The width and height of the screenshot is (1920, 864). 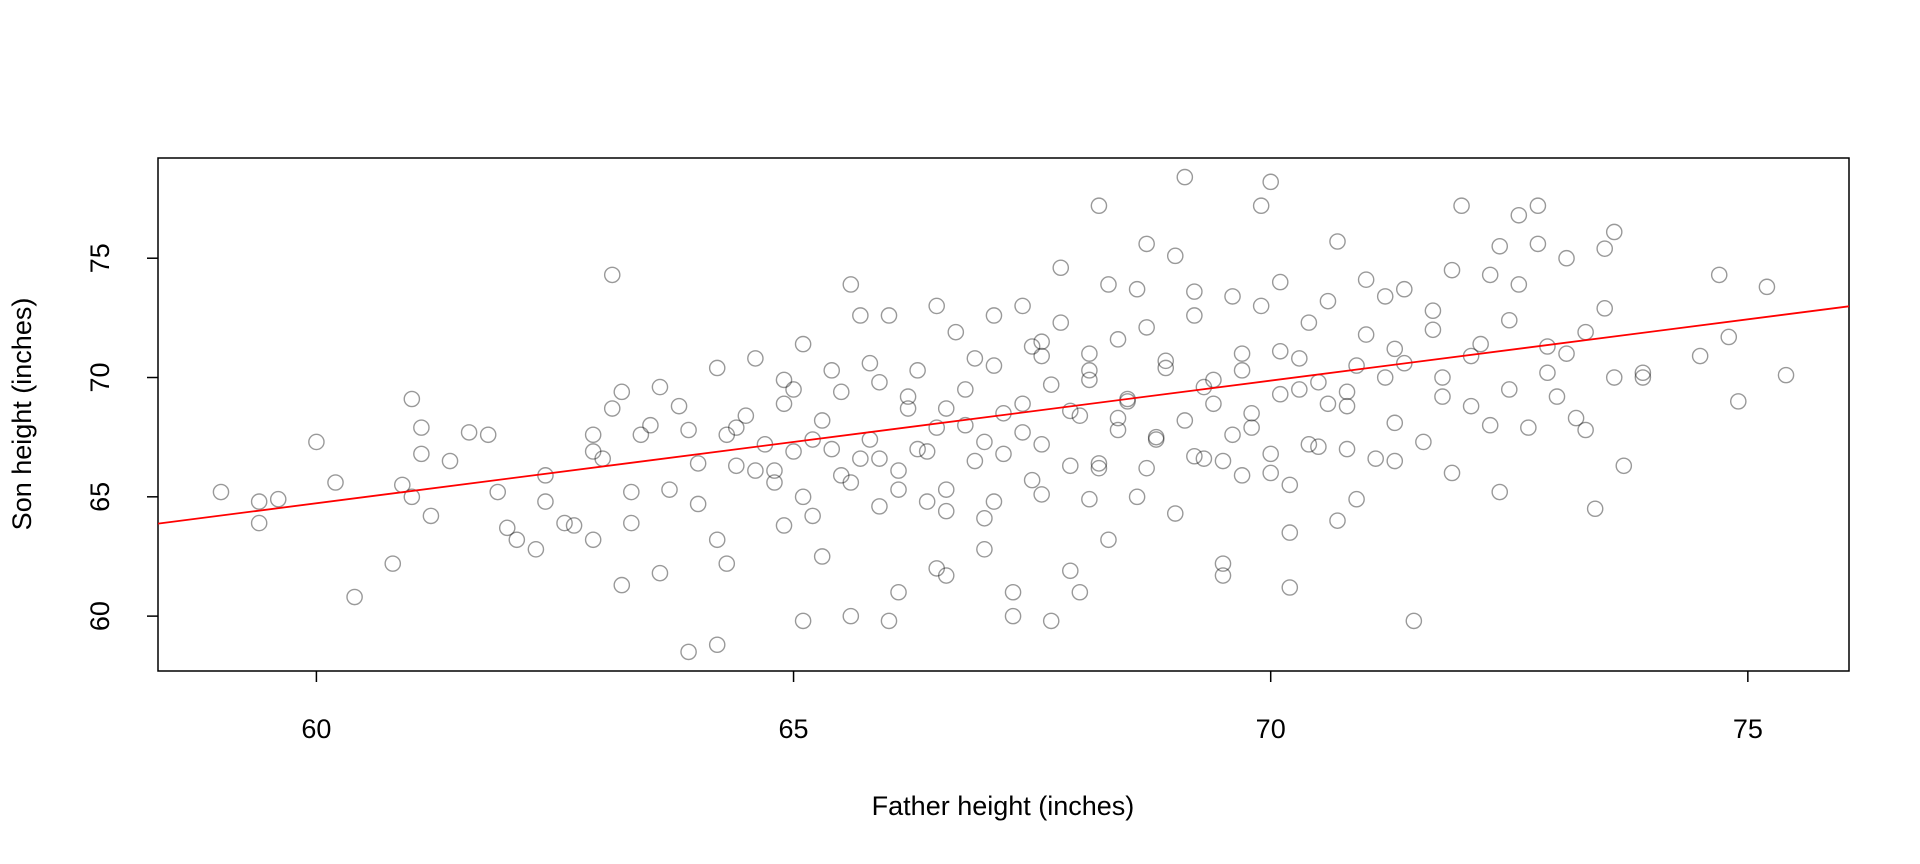 I want to click on y-axis-title: Son height (inches), so click(x=22, y=414).